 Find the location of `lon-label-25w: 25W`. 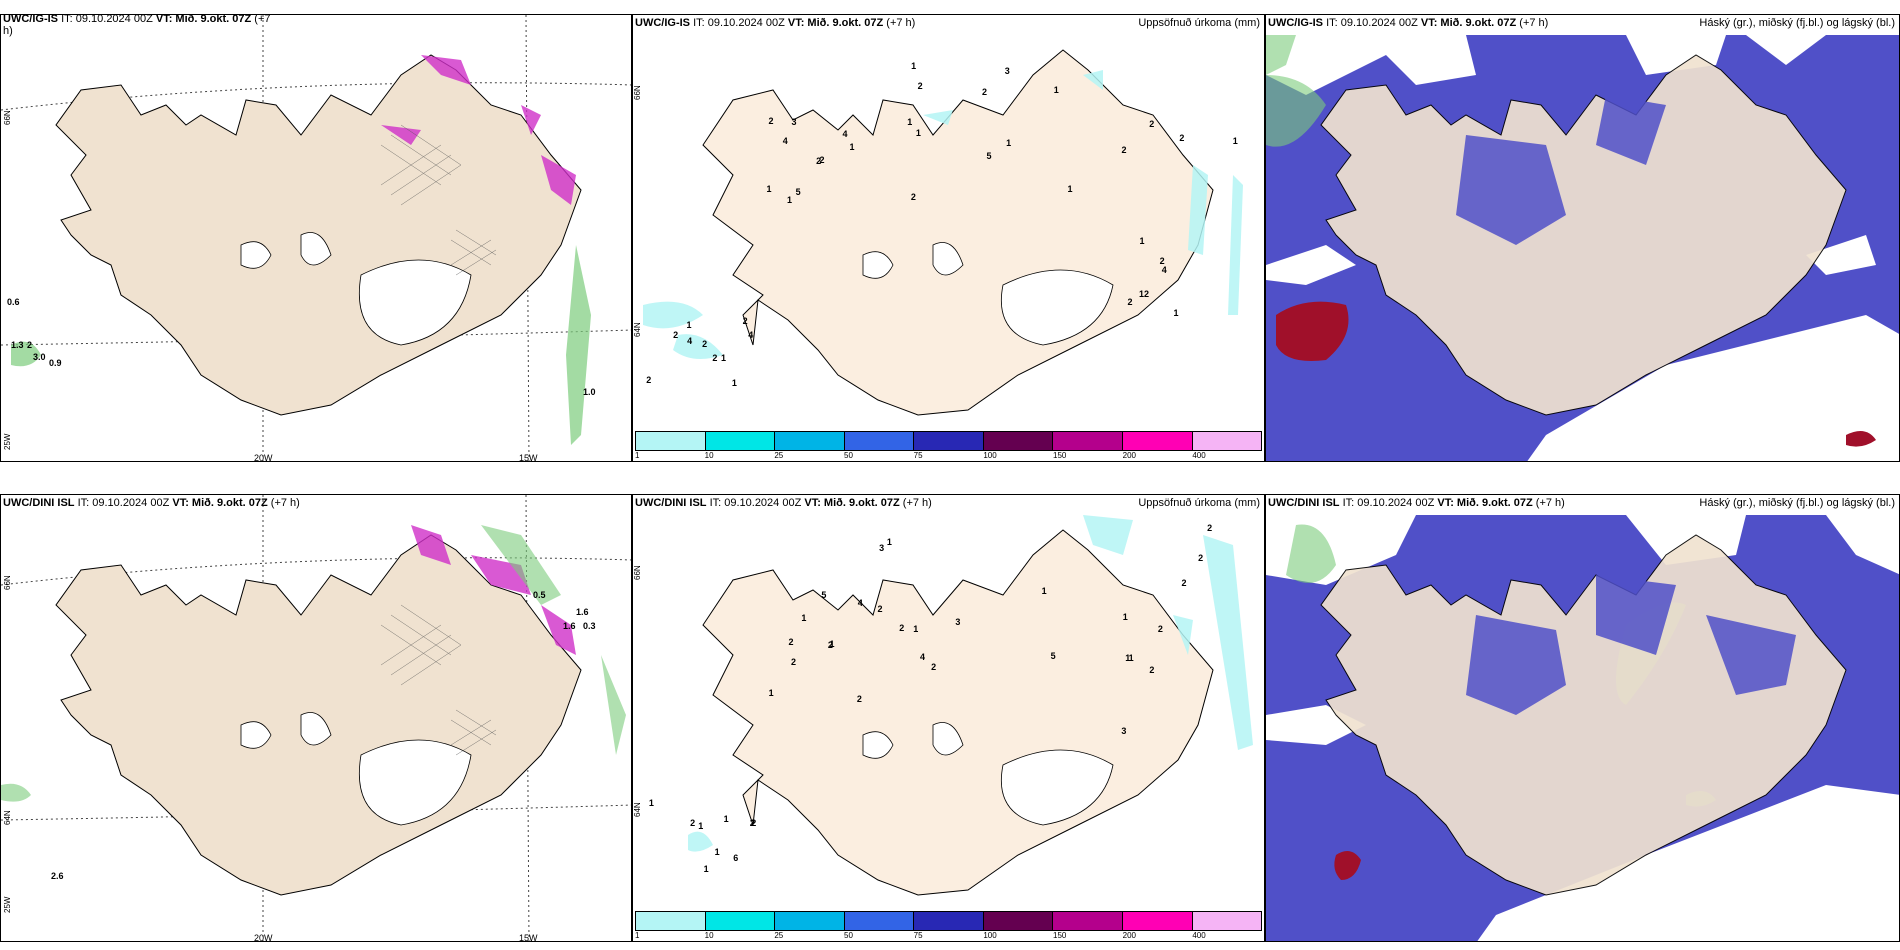

lon-label-25w: 25W is located at coordinates (7, 904).